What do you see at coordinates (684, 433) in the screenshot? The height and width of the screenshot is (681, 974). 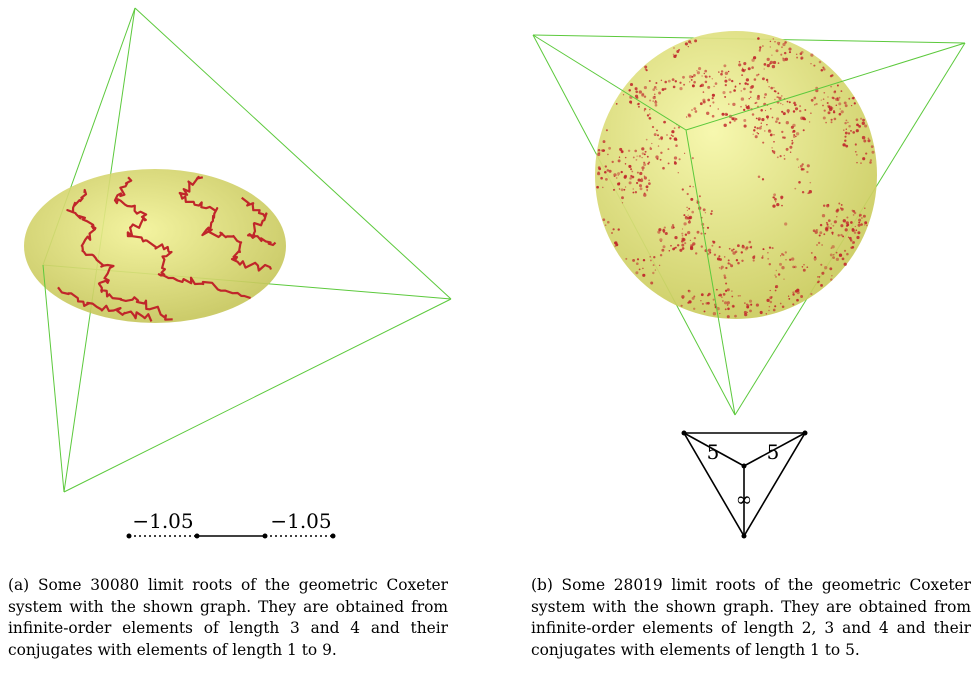 I see `graph-node` at bounding box center [684, 433].